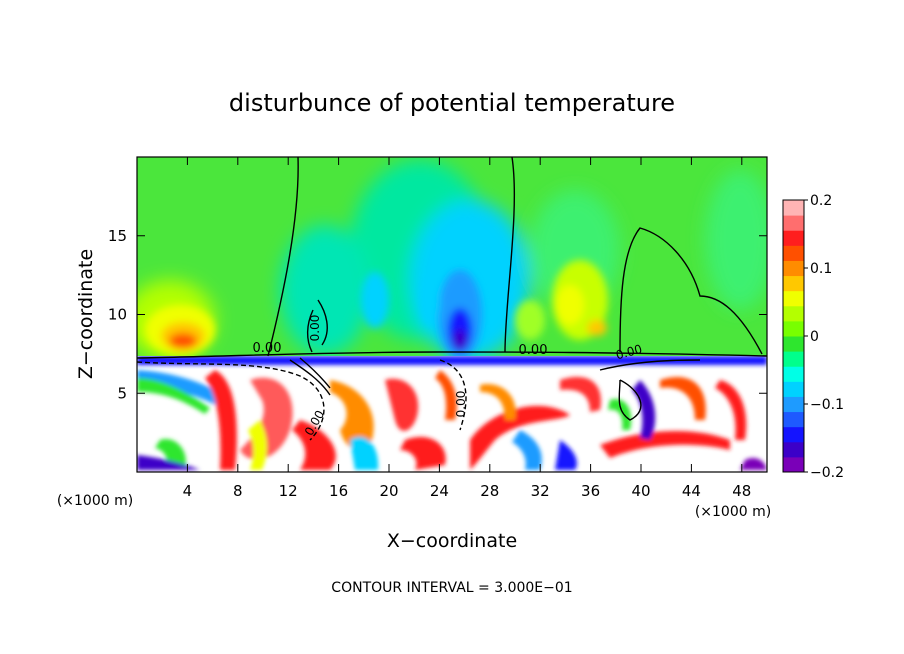  Describe the element at coordinates (188, 491) in the screenshot. I see `x-tick-label: 4` at that location.